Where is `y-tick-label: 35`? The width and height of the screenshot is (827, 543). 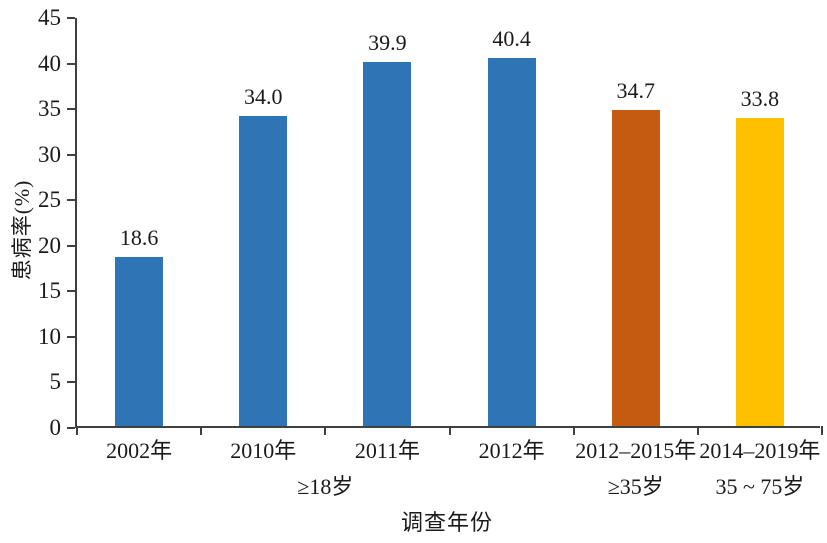
y-tick-label: 35 is located at coordinates (49, 109).